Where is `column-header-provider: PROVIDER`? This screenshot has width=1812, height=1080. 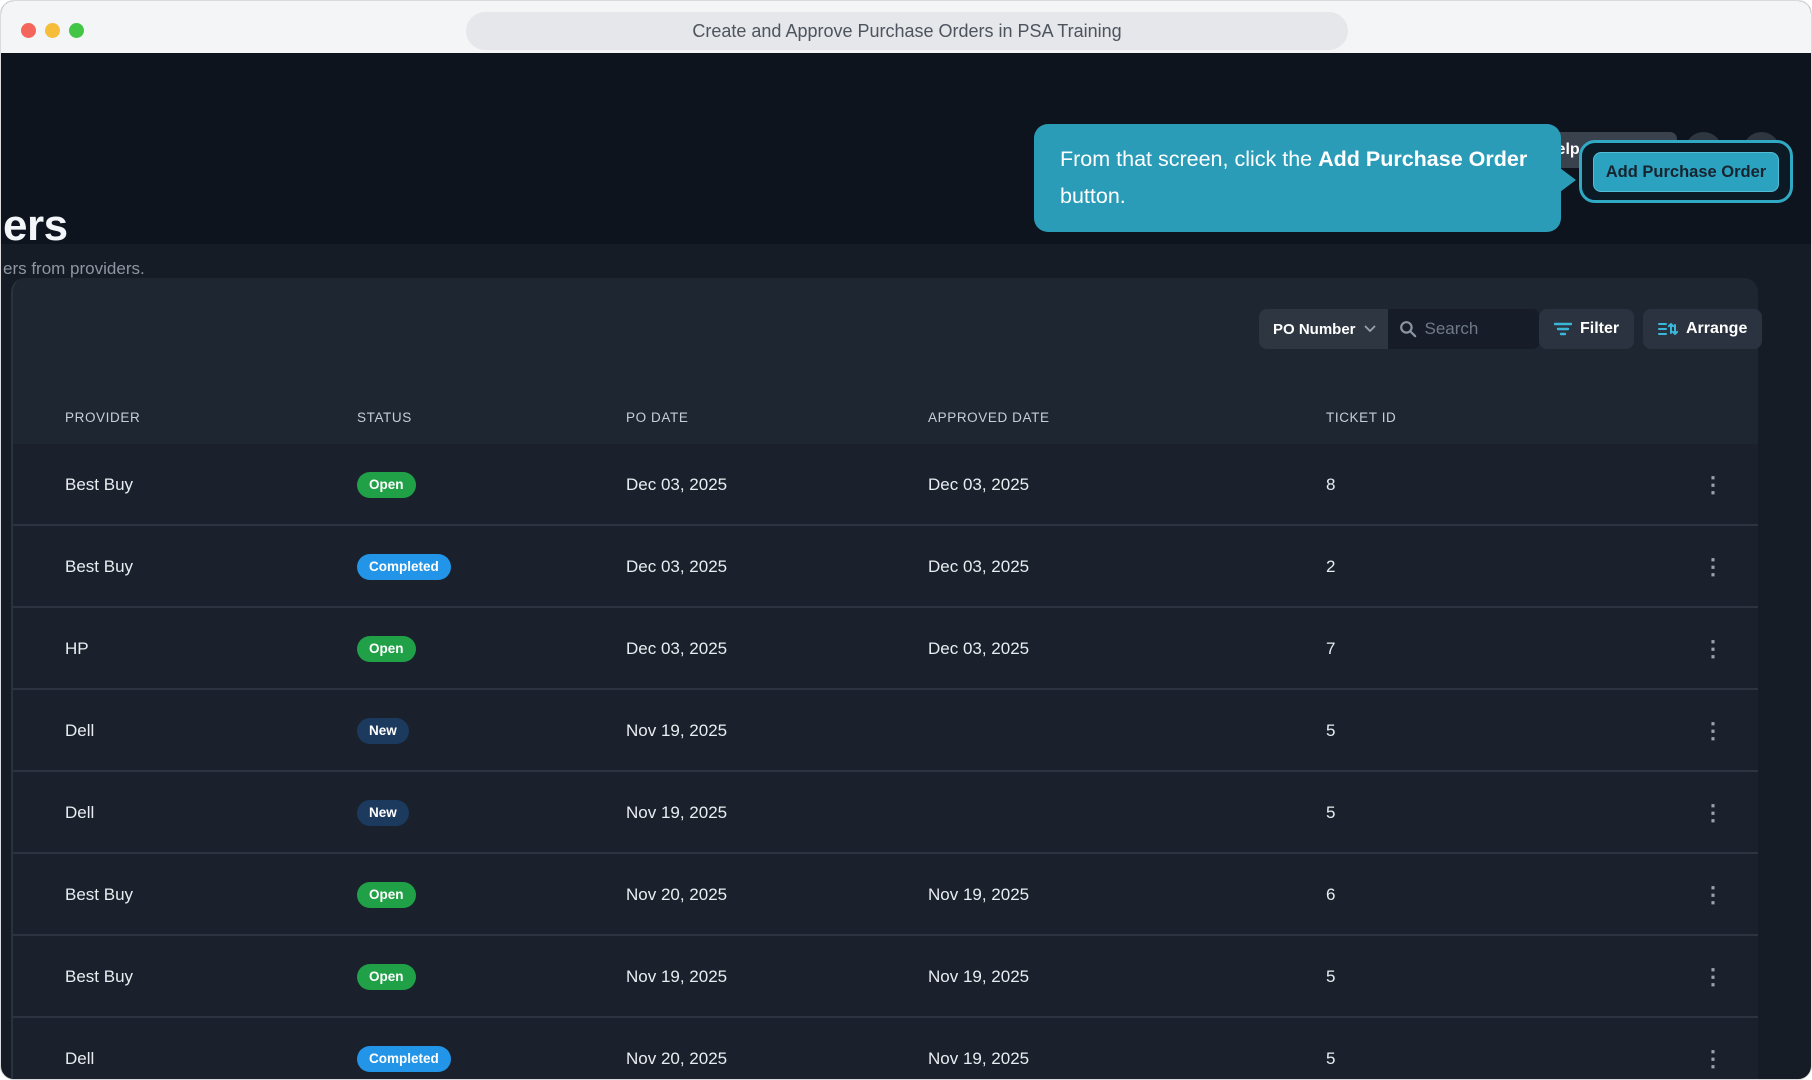 column-header-provider: PROVIDER is located at coordinates (103, 417).